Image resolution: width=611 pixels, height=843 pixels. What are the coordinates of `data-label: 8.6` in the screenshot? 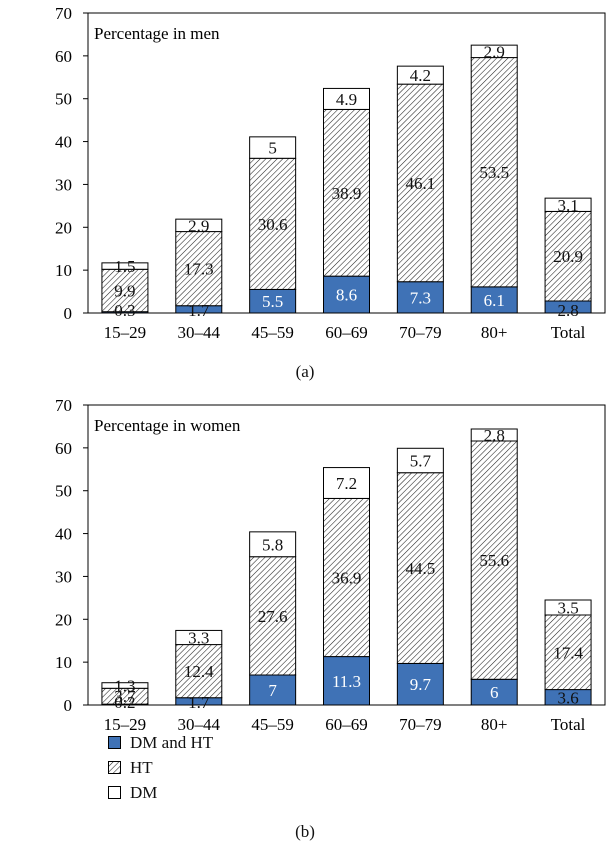 It's located at (346, 295).